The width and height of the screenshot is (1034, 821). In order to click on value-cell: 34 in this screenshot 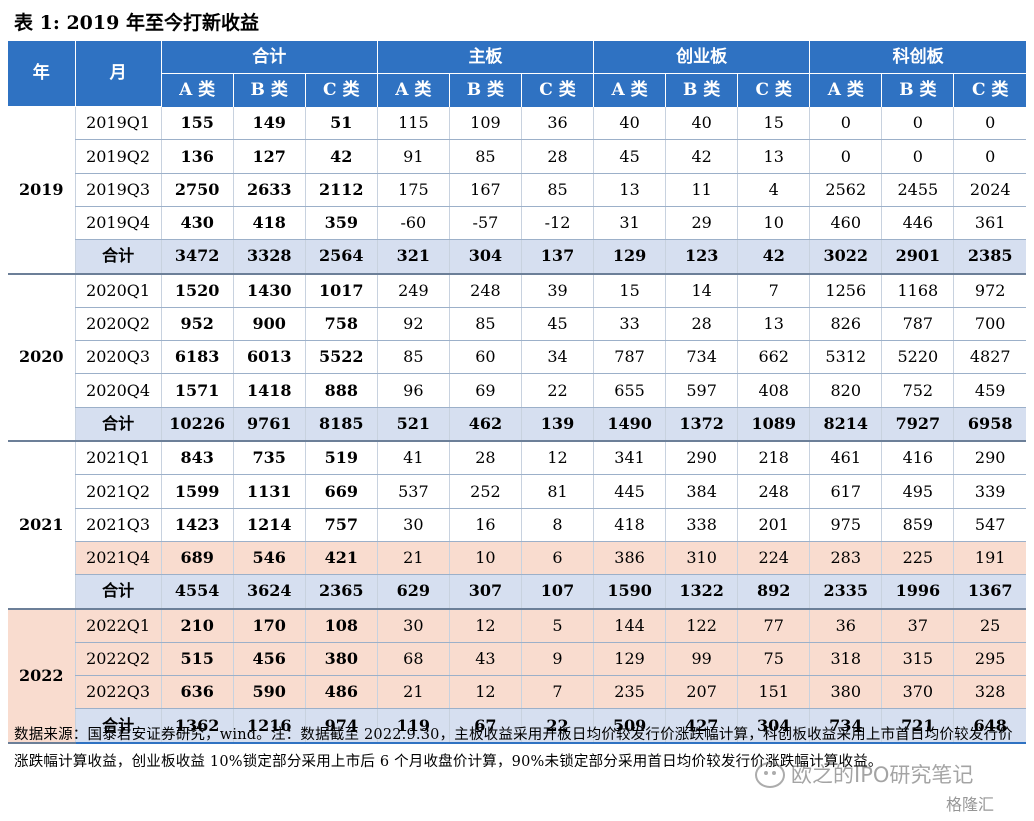, I will do `click(557, 357)`.